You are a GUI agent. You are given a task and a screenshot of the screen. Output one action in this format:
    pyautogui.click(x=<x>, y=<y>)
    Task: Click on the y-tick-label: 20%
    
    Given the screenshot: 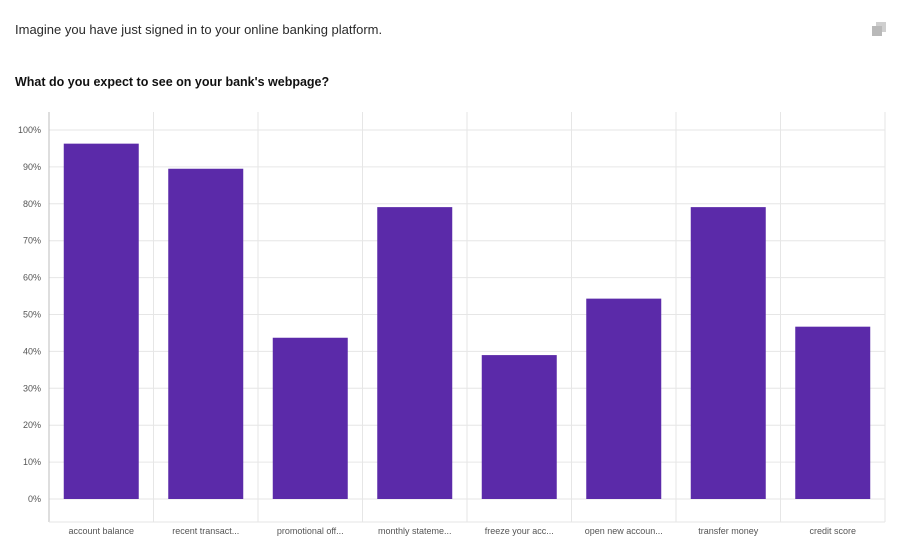 What is the action you would take?
    pyautogui.click(x=32, y=425)
    